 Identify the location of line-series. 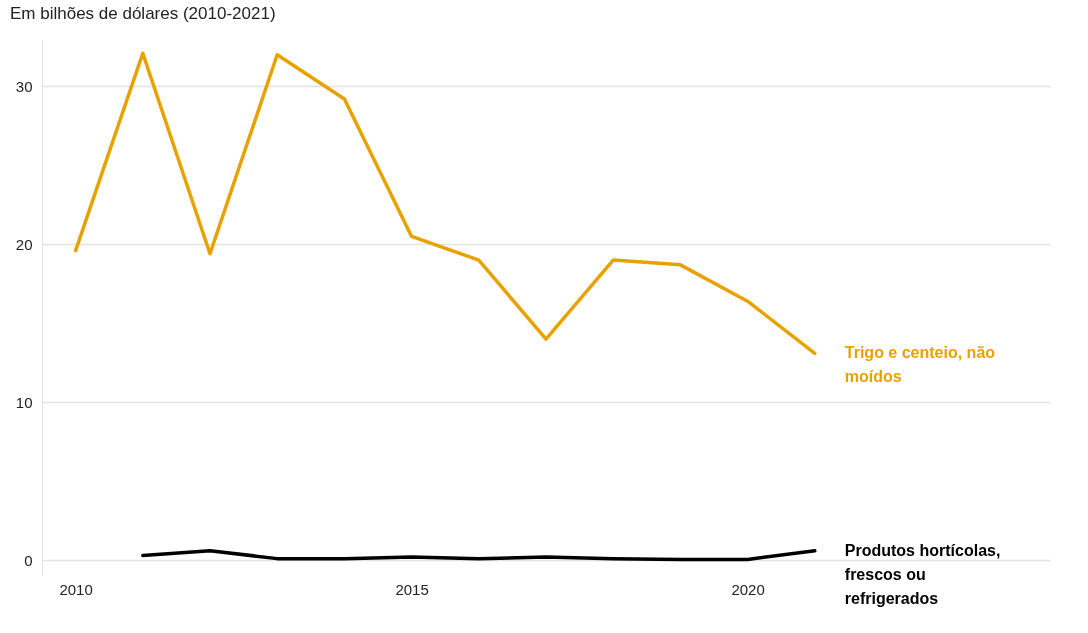
(479, 555).